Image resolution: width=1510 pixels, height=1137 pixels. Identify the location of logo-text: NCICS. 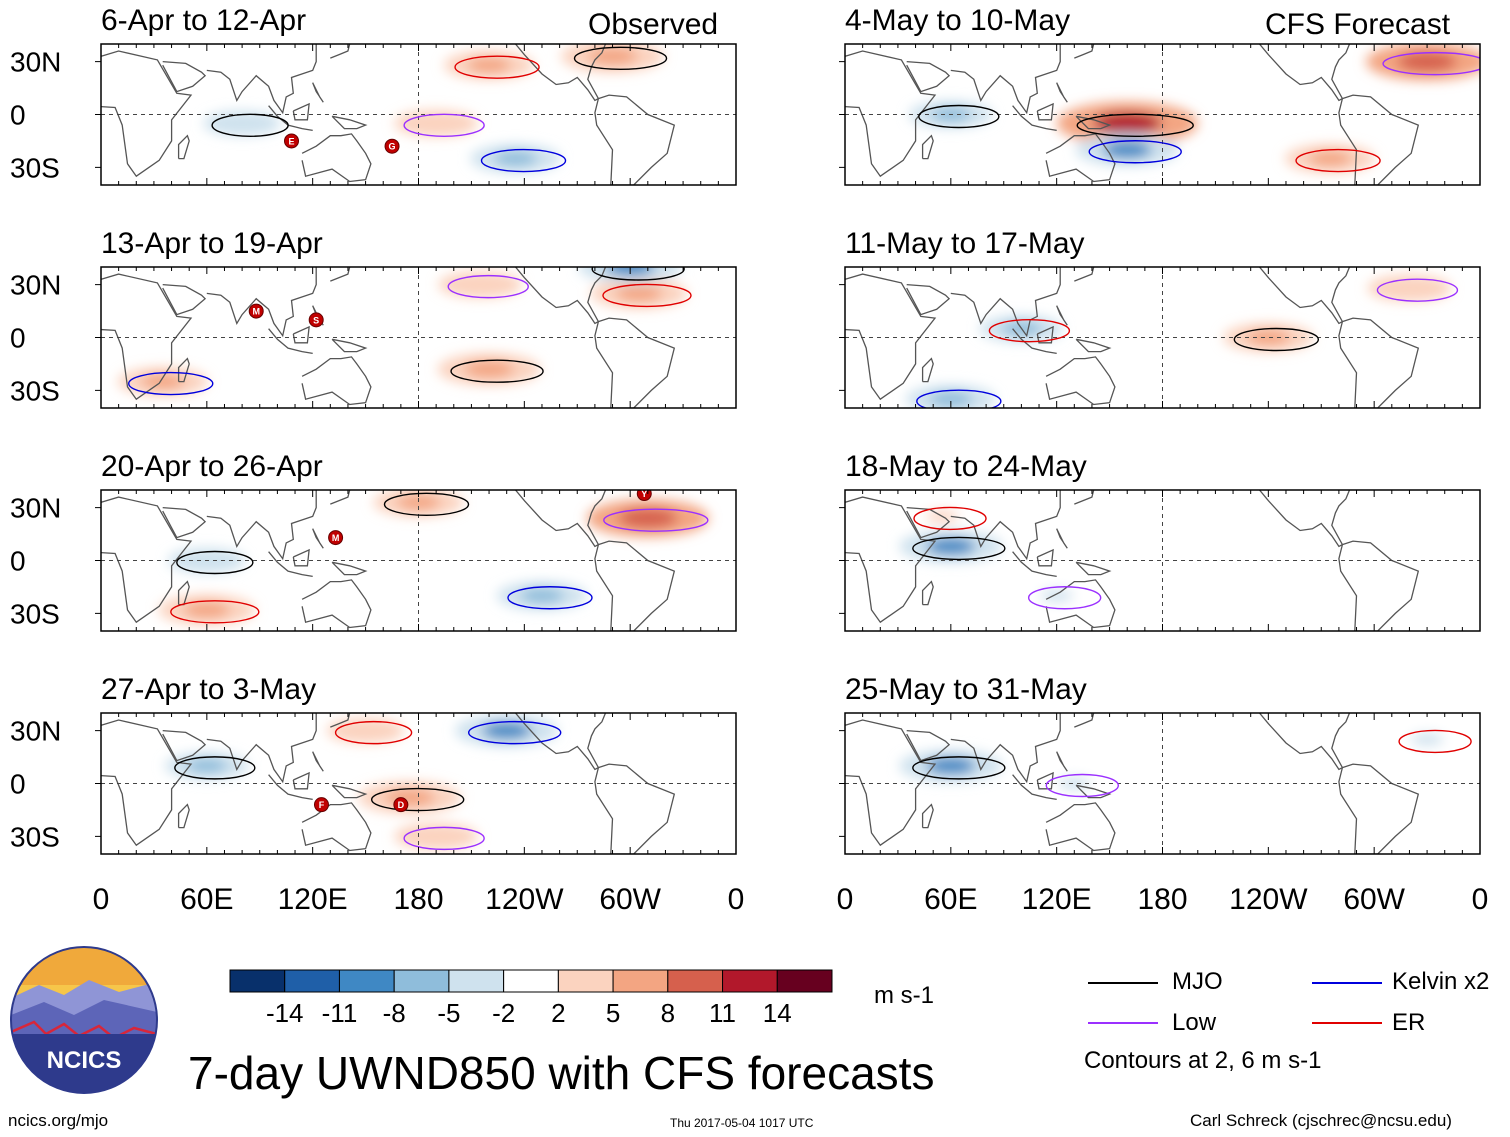
(84, 1060).